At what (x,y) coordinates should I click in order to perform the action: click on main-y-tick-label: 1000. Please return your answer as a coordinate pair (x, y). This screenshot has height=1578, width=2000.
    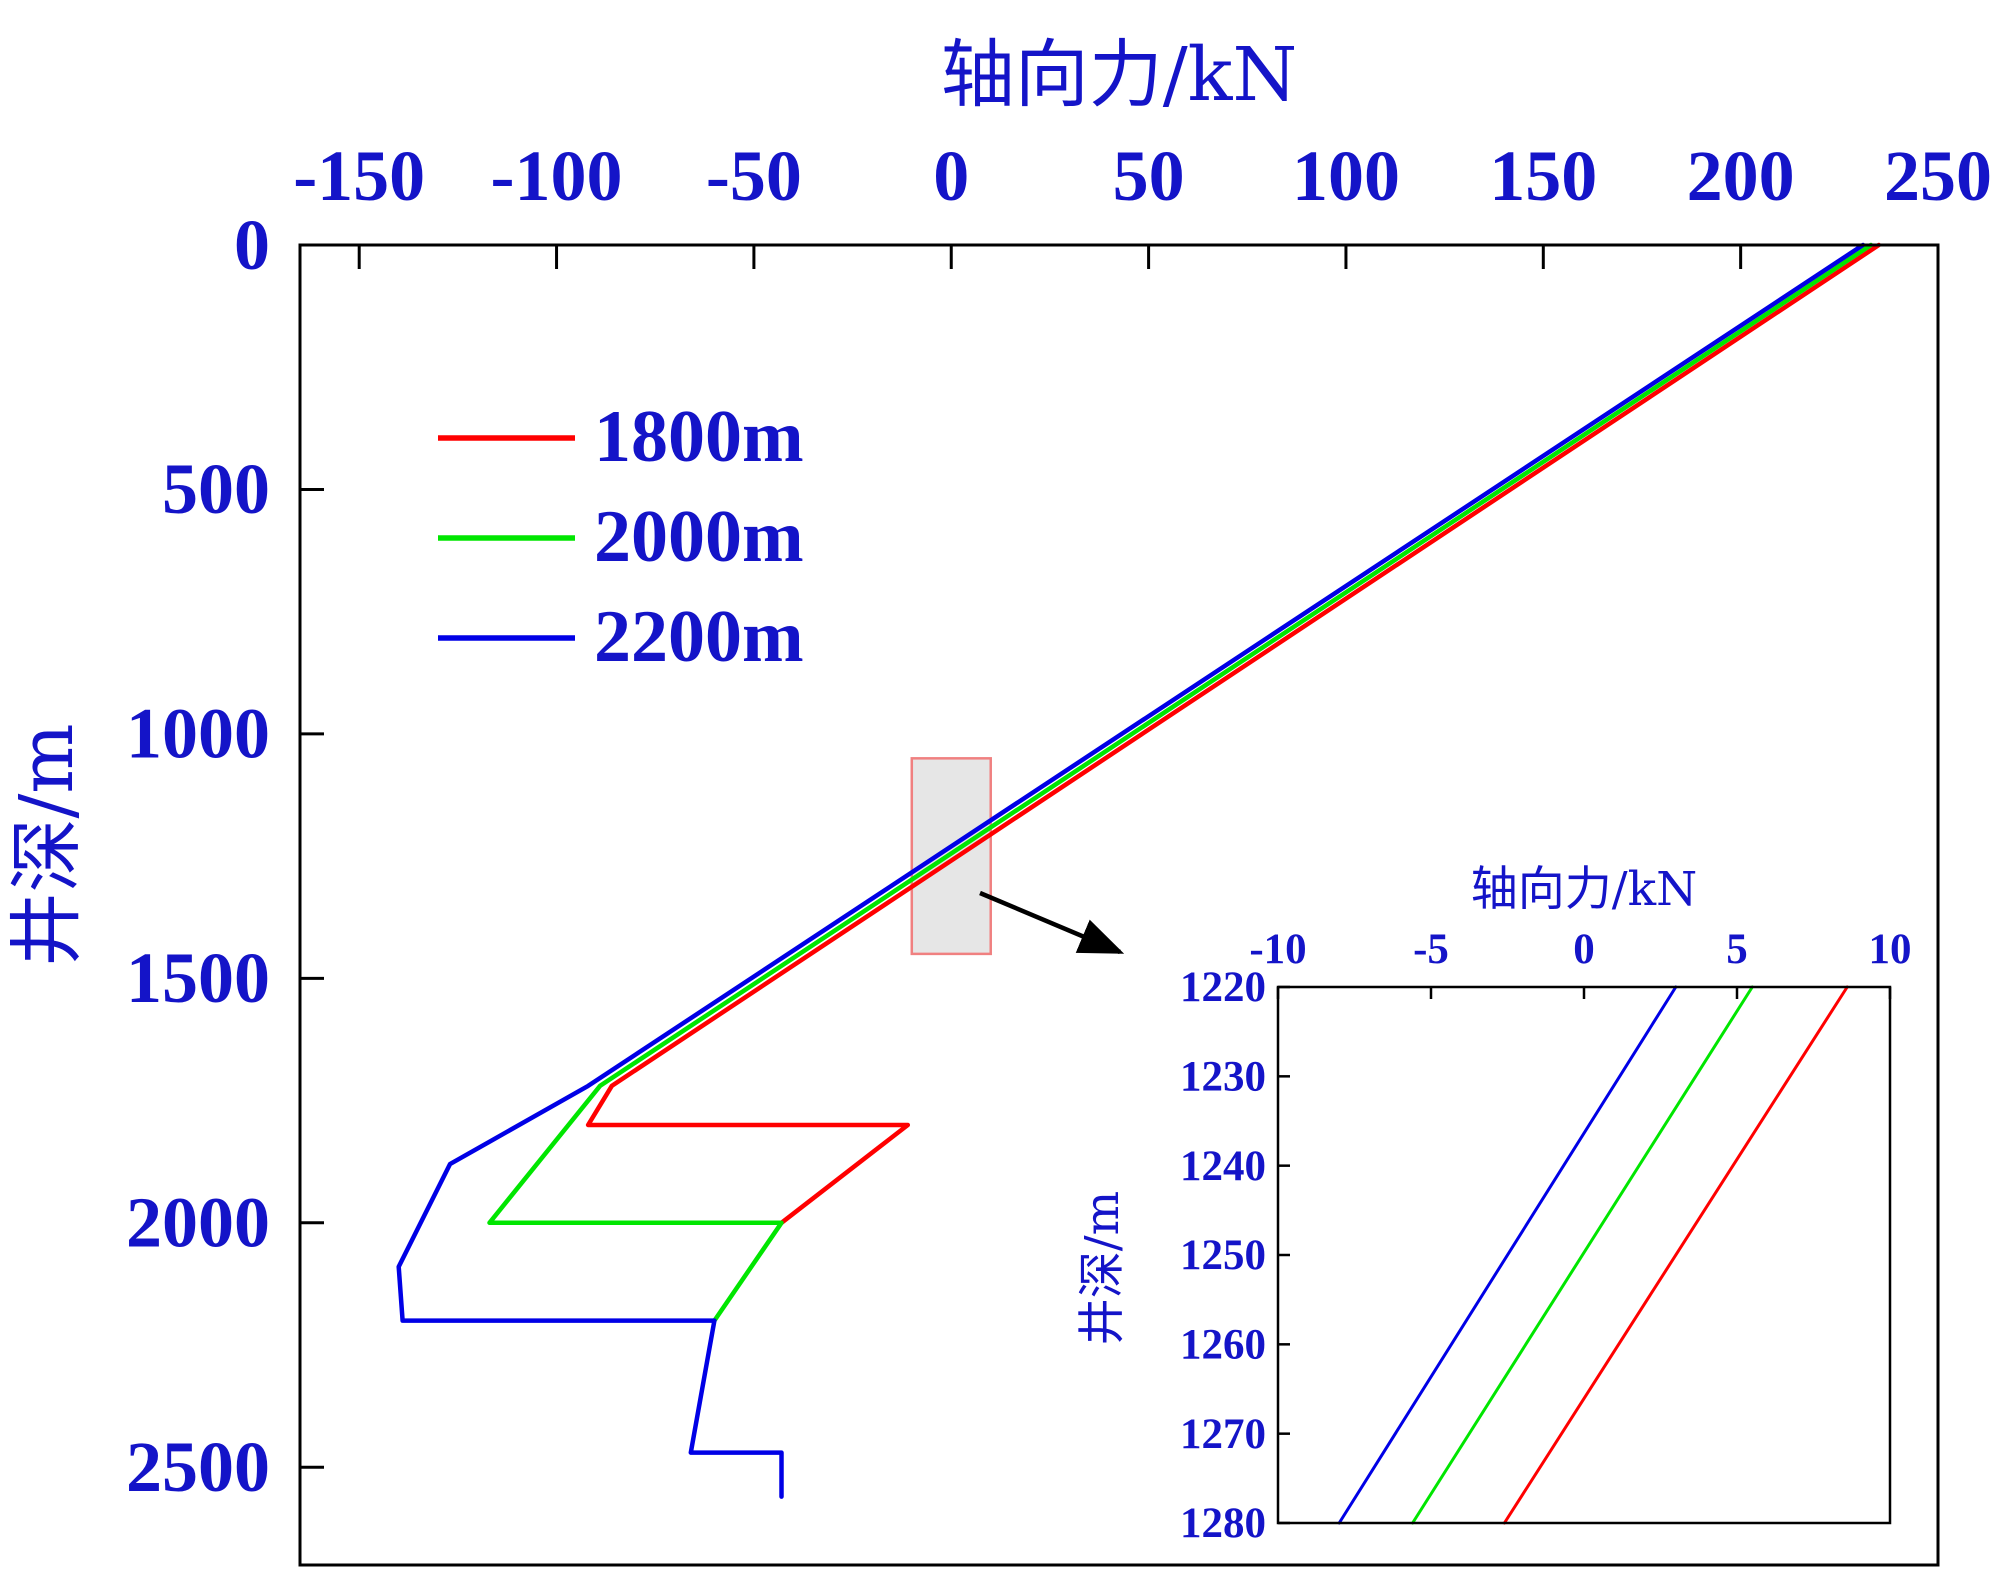
    Looking at the image, I should click on (198, 734).